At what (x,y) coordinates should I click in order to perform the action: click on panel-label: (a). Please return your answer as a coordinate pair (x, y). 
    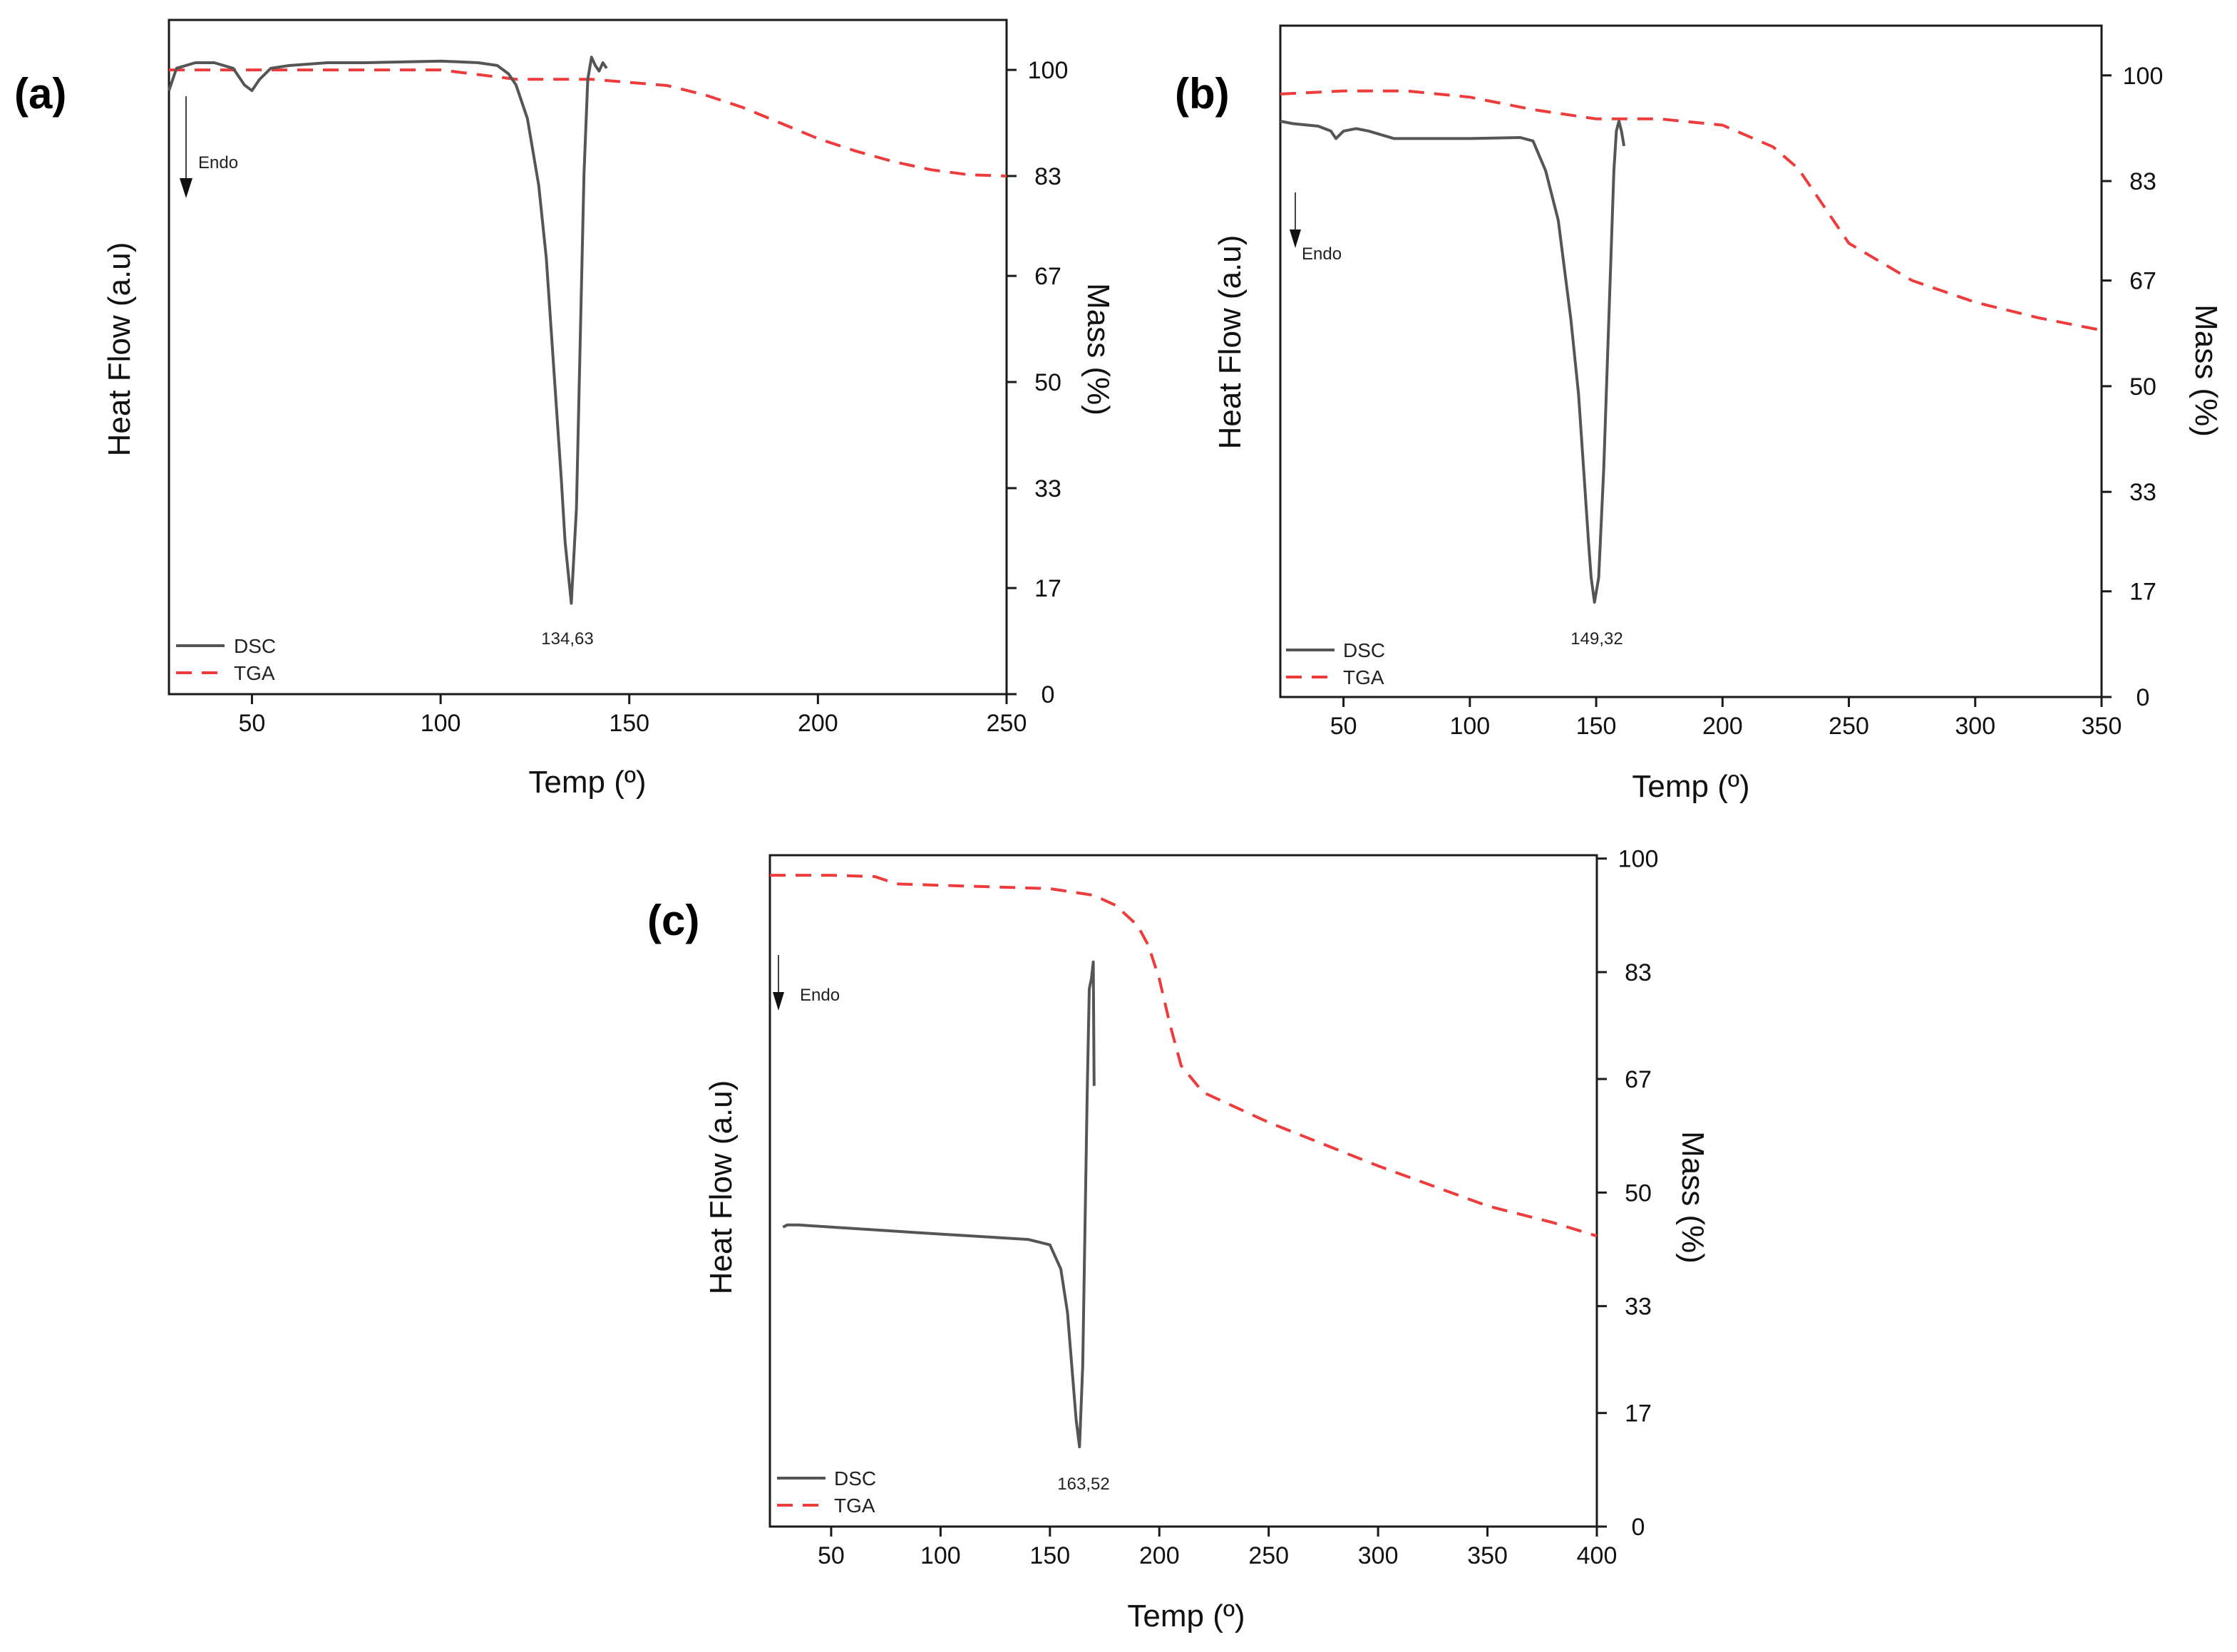
    Looking at the image, I should click on (40, 94).